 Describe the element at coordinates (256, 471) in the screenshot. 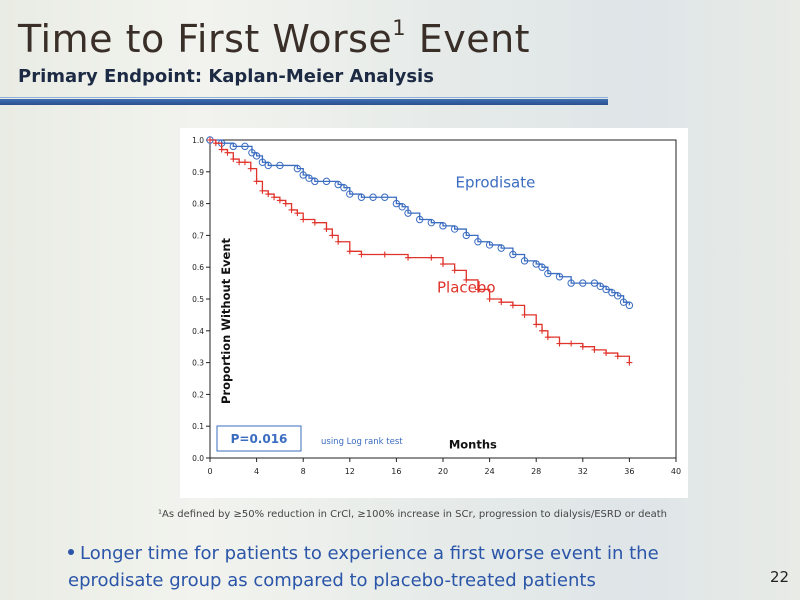

I see `x-tick-label: 4` at that location.